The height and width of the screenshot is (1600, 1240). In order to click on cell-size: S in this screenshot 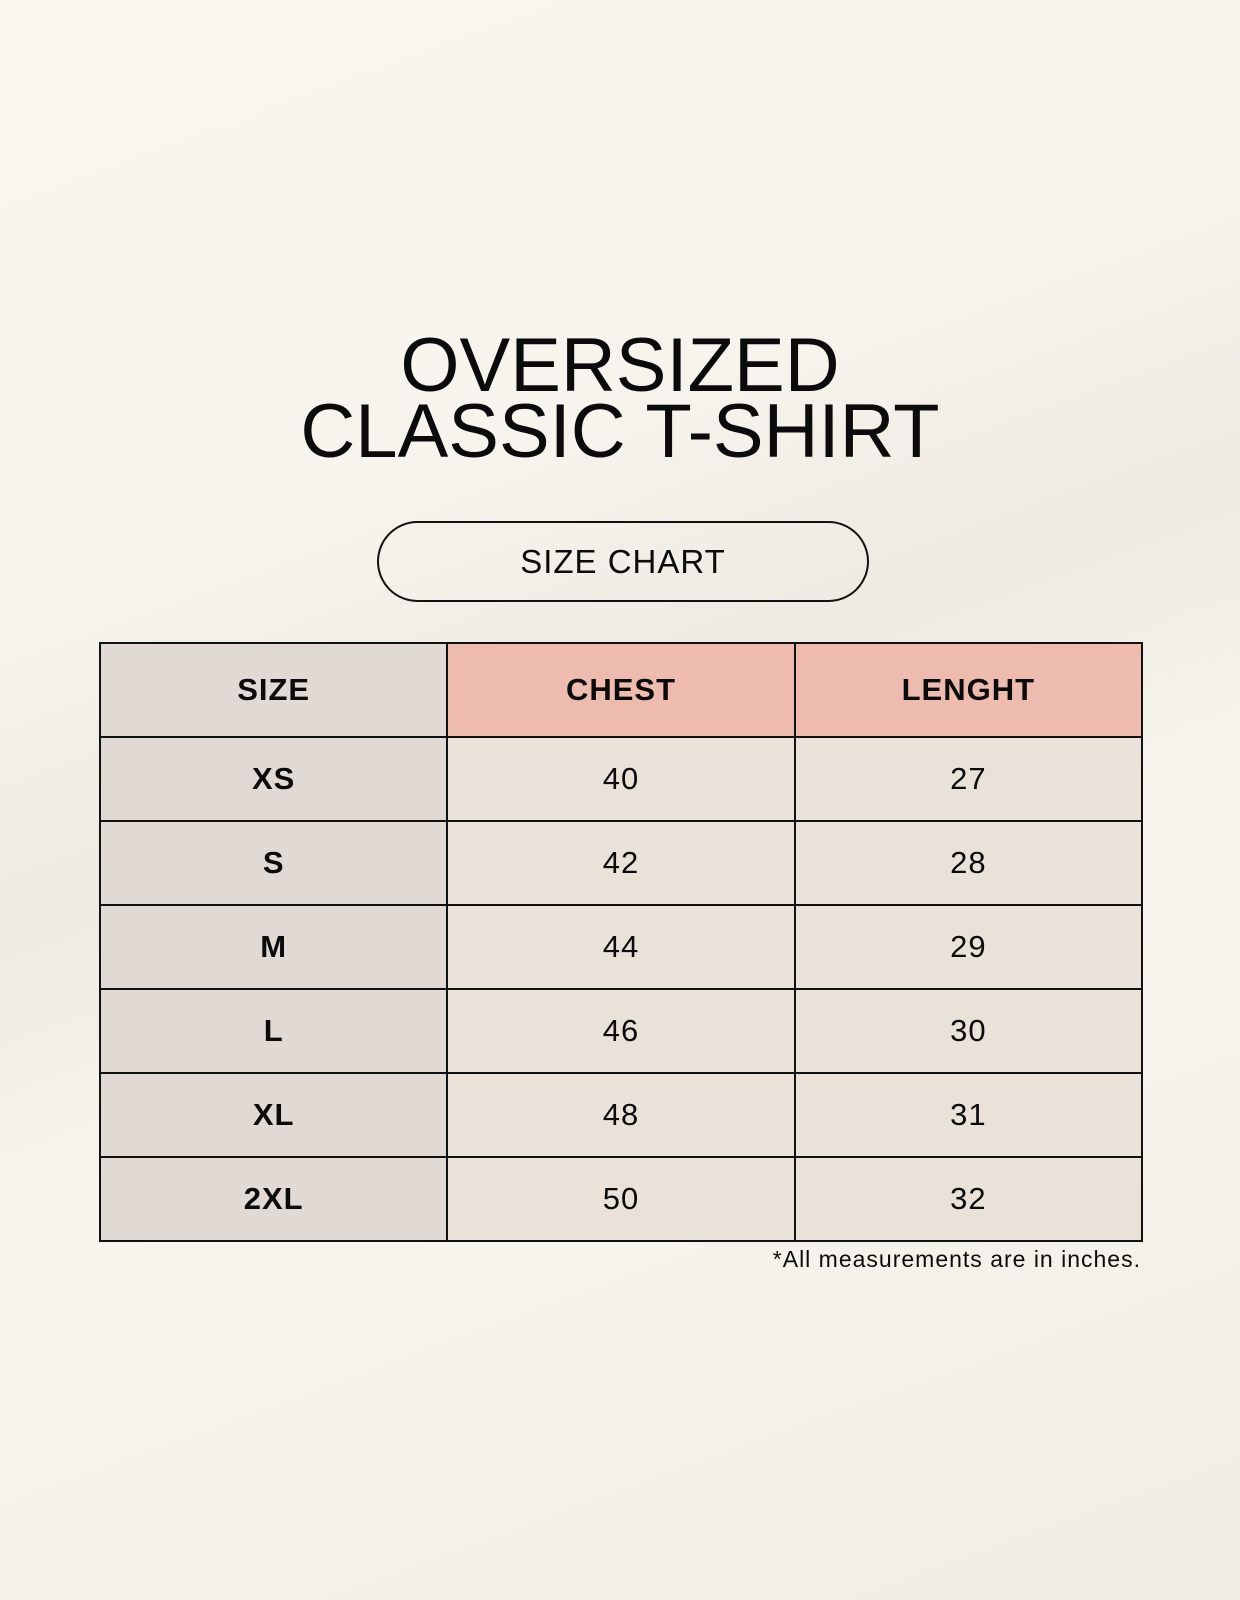, I will do `click(273, 863)`.